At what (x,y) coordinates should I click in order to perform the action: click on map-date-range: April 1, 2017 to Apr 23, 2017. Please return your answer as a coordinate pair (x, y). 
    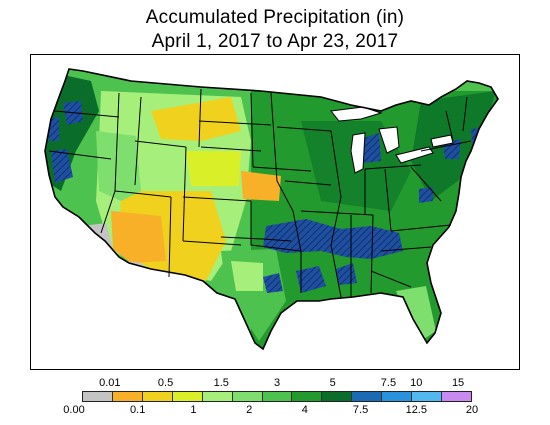
    Looking at the image, I should click on (275, 41).